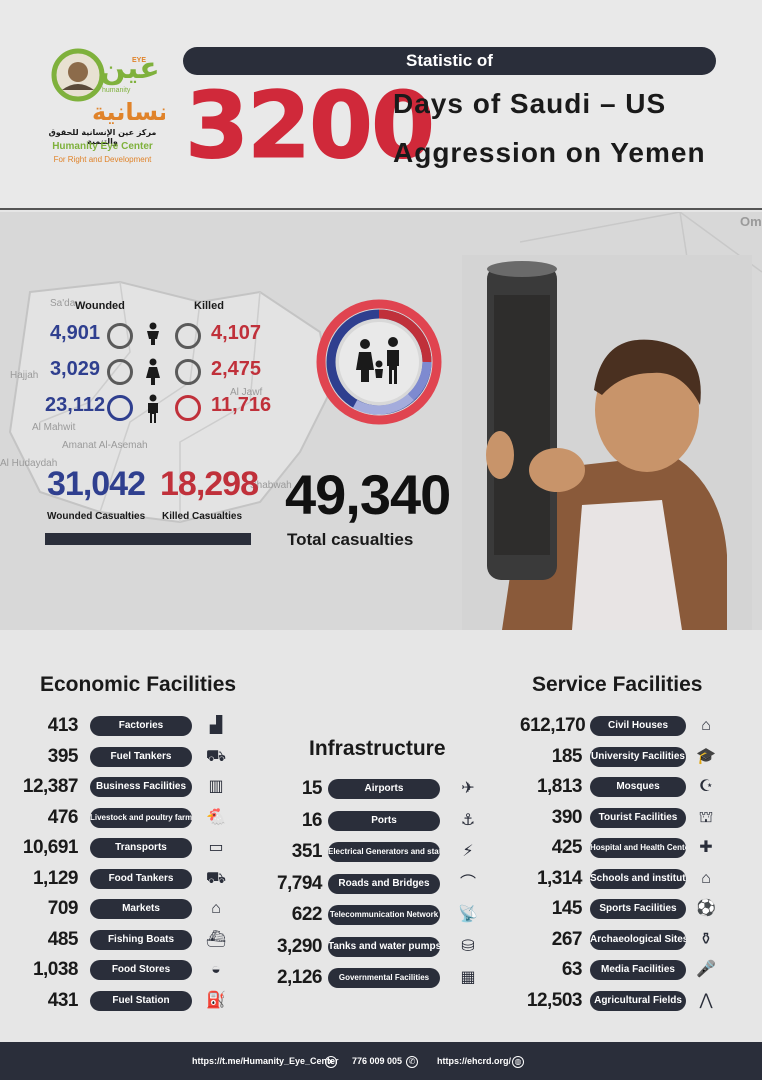  What do you see at coordinates (160, 409) in the screenshot?
I see `casualty-row-men: 23,112 11,716` at bounding box center [160, 409].